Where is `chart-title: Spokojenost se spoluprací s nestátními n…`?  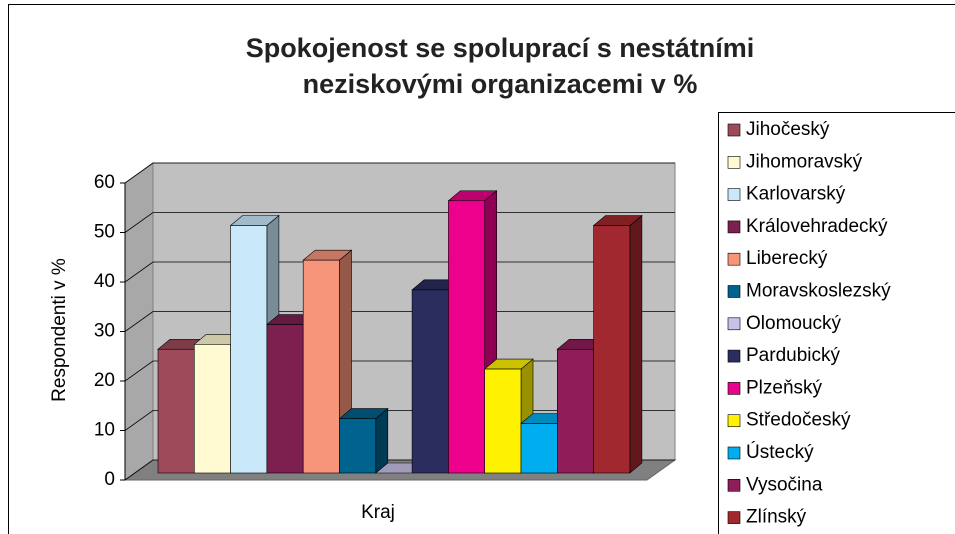 chart-title: Spokojenost se spoluprací s nestátními n… is located at coordinates (500, 66).